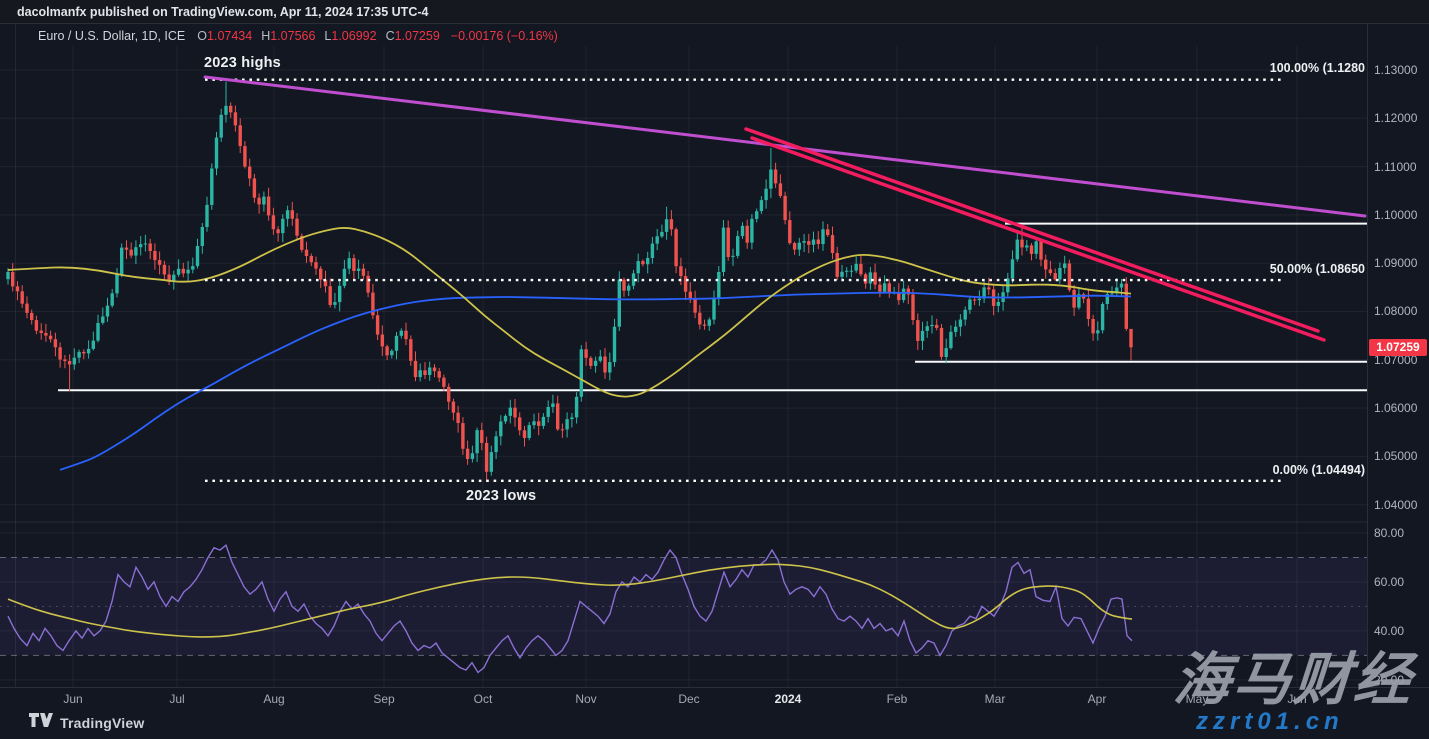  I want to click on fib-label-50: 50.00% (1.08650, so click(1317, 269).